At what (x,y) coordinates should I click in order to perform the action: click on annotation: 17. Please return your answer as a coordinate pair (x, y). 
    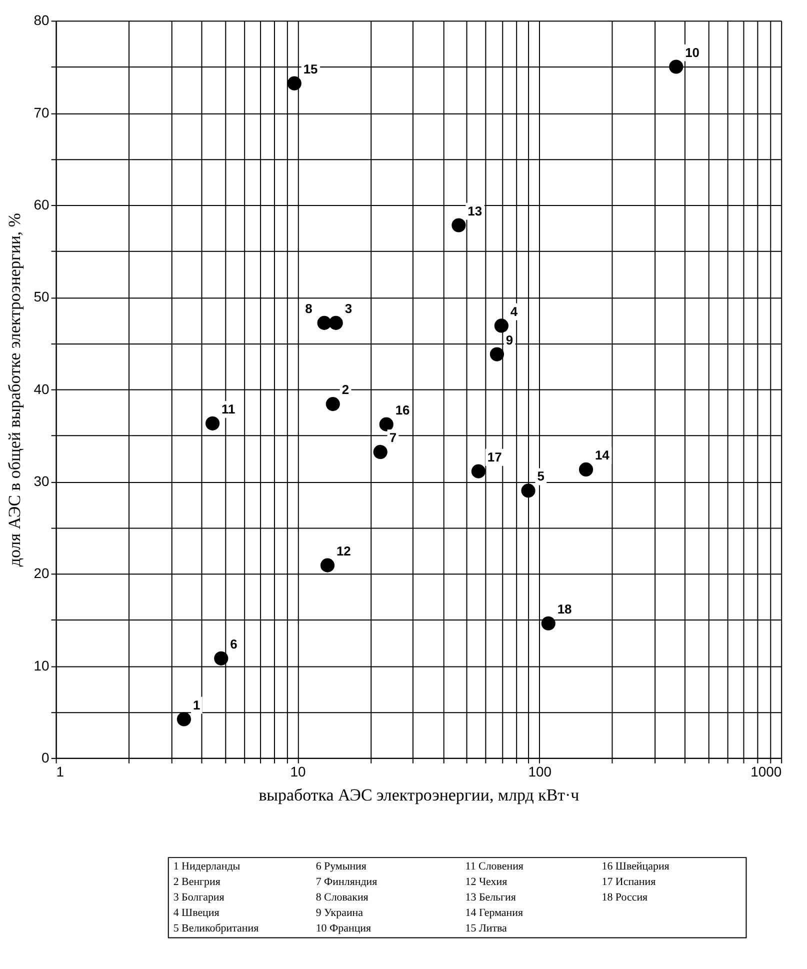
    Looking at the image, I should click on (494, 456).